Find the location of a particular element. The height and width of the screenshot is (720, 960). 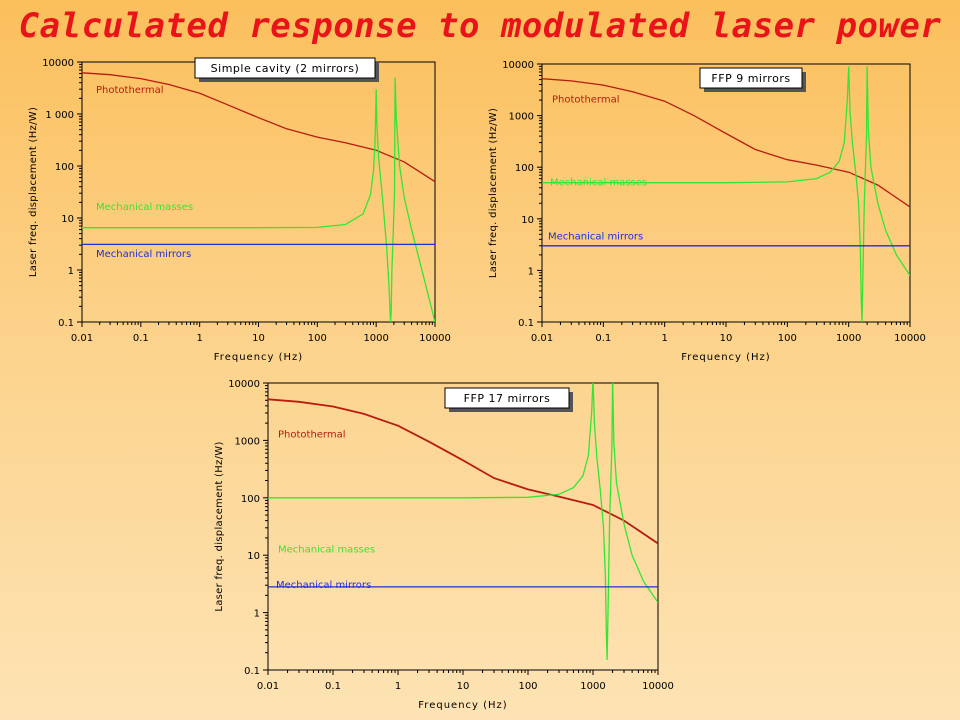

chart-title: Simple cavity (2 mirrors) is located at coordinates (285, 68).